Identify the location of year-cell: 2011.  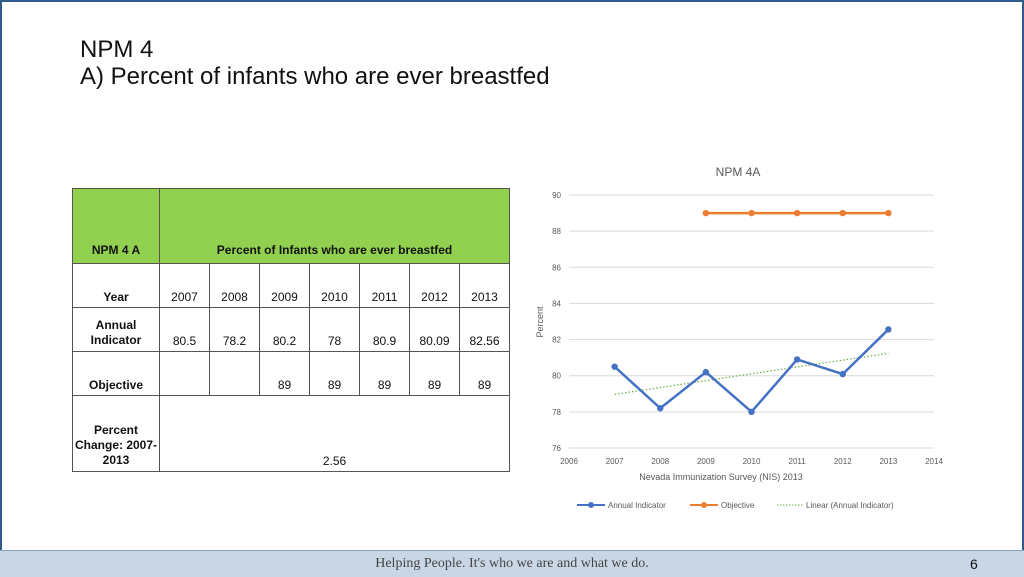
(384, 285).